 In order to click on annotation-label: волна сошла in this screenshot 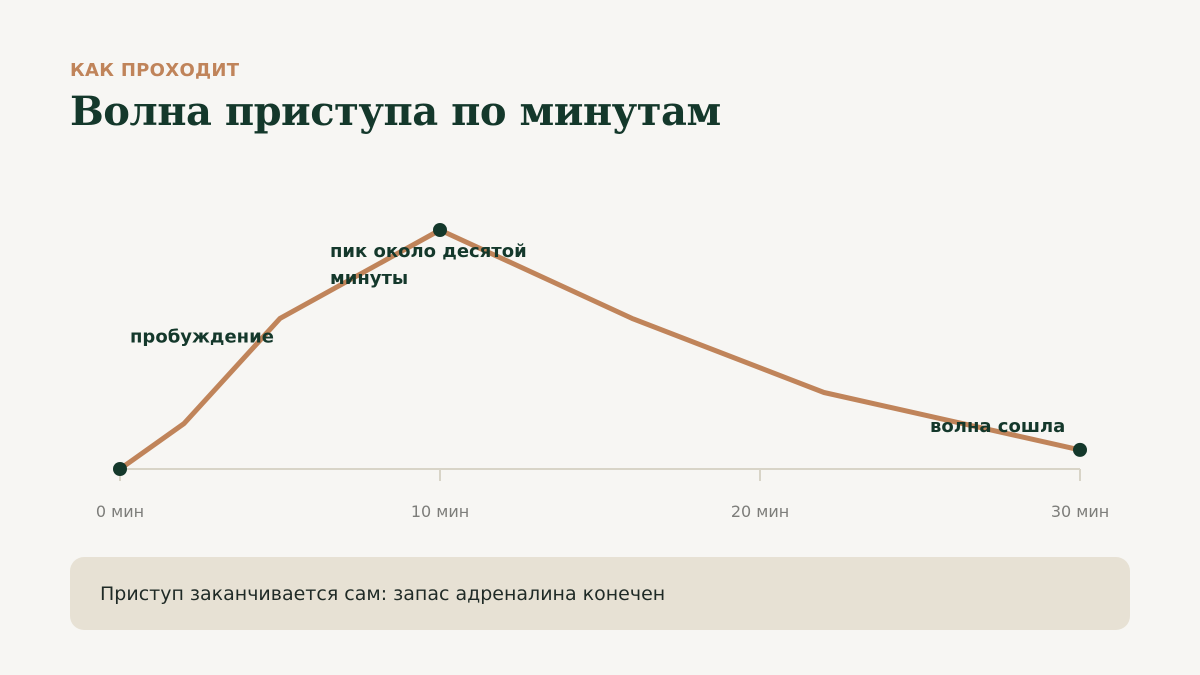, I will do `click(997, 426)`.